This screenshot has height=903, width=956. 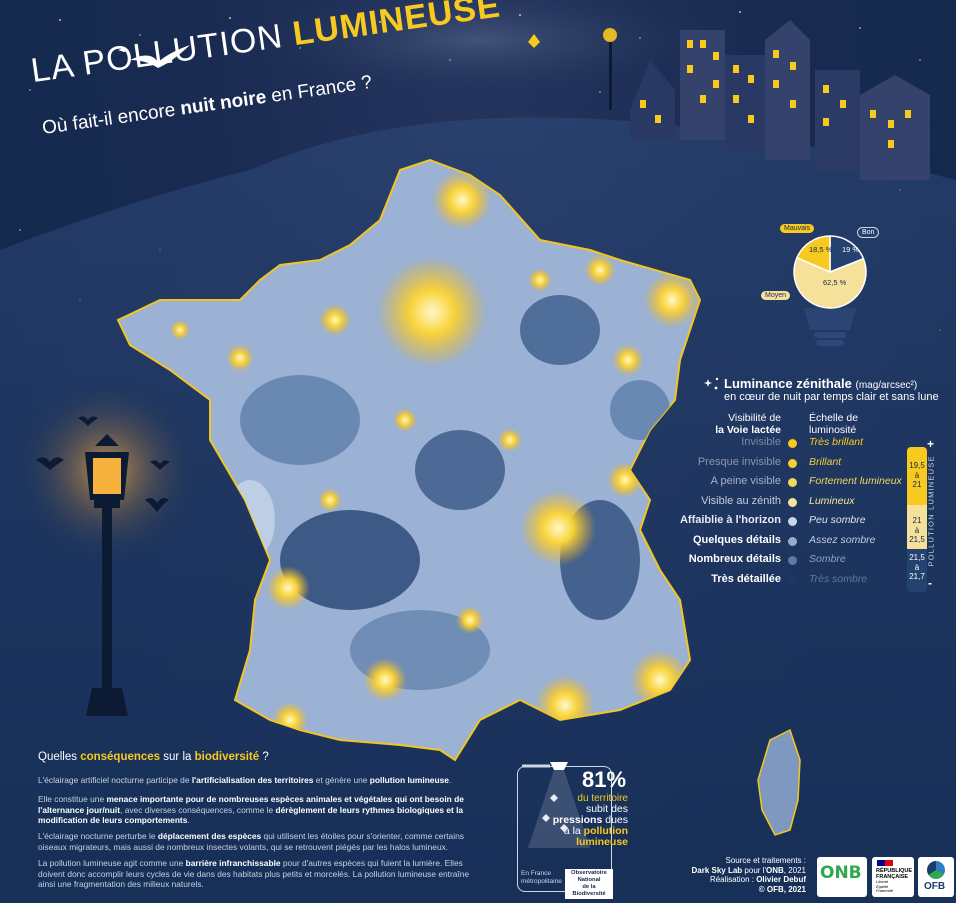 I want to click on stat-footer-right: Observatoire National de la Biodiversité, so click(x=589, y=884).